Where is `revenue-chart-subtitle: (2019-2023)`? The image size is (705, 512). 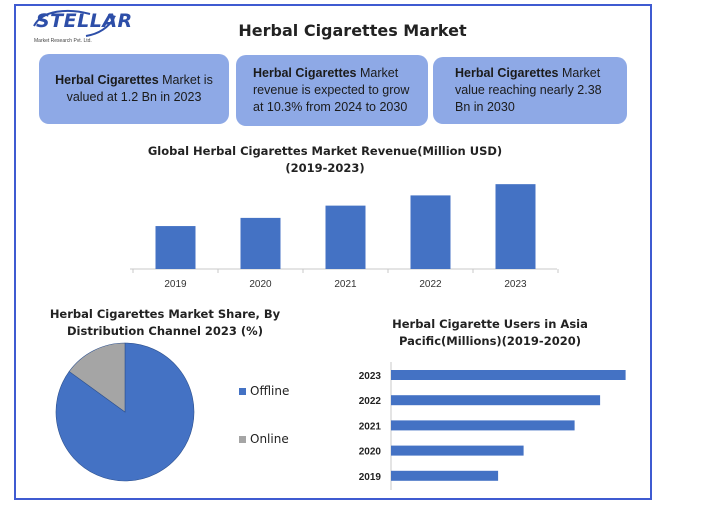
revenue-chart-subtitle: (2019-2023) is located at coordinates (325, 168).